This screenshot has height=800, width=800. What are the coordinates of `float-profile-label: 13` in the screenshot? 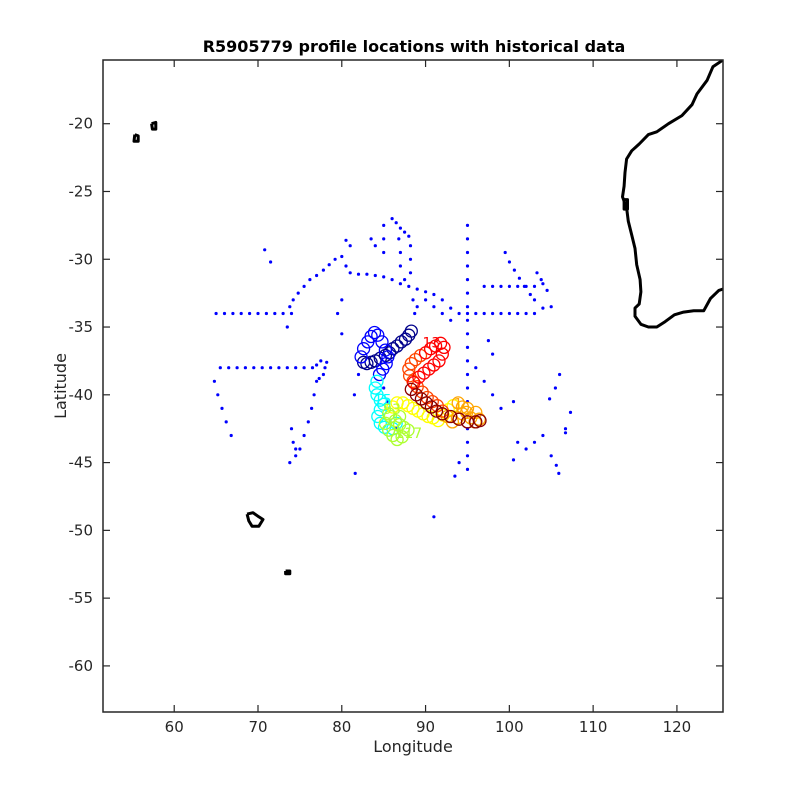 It's located at (431, 343).